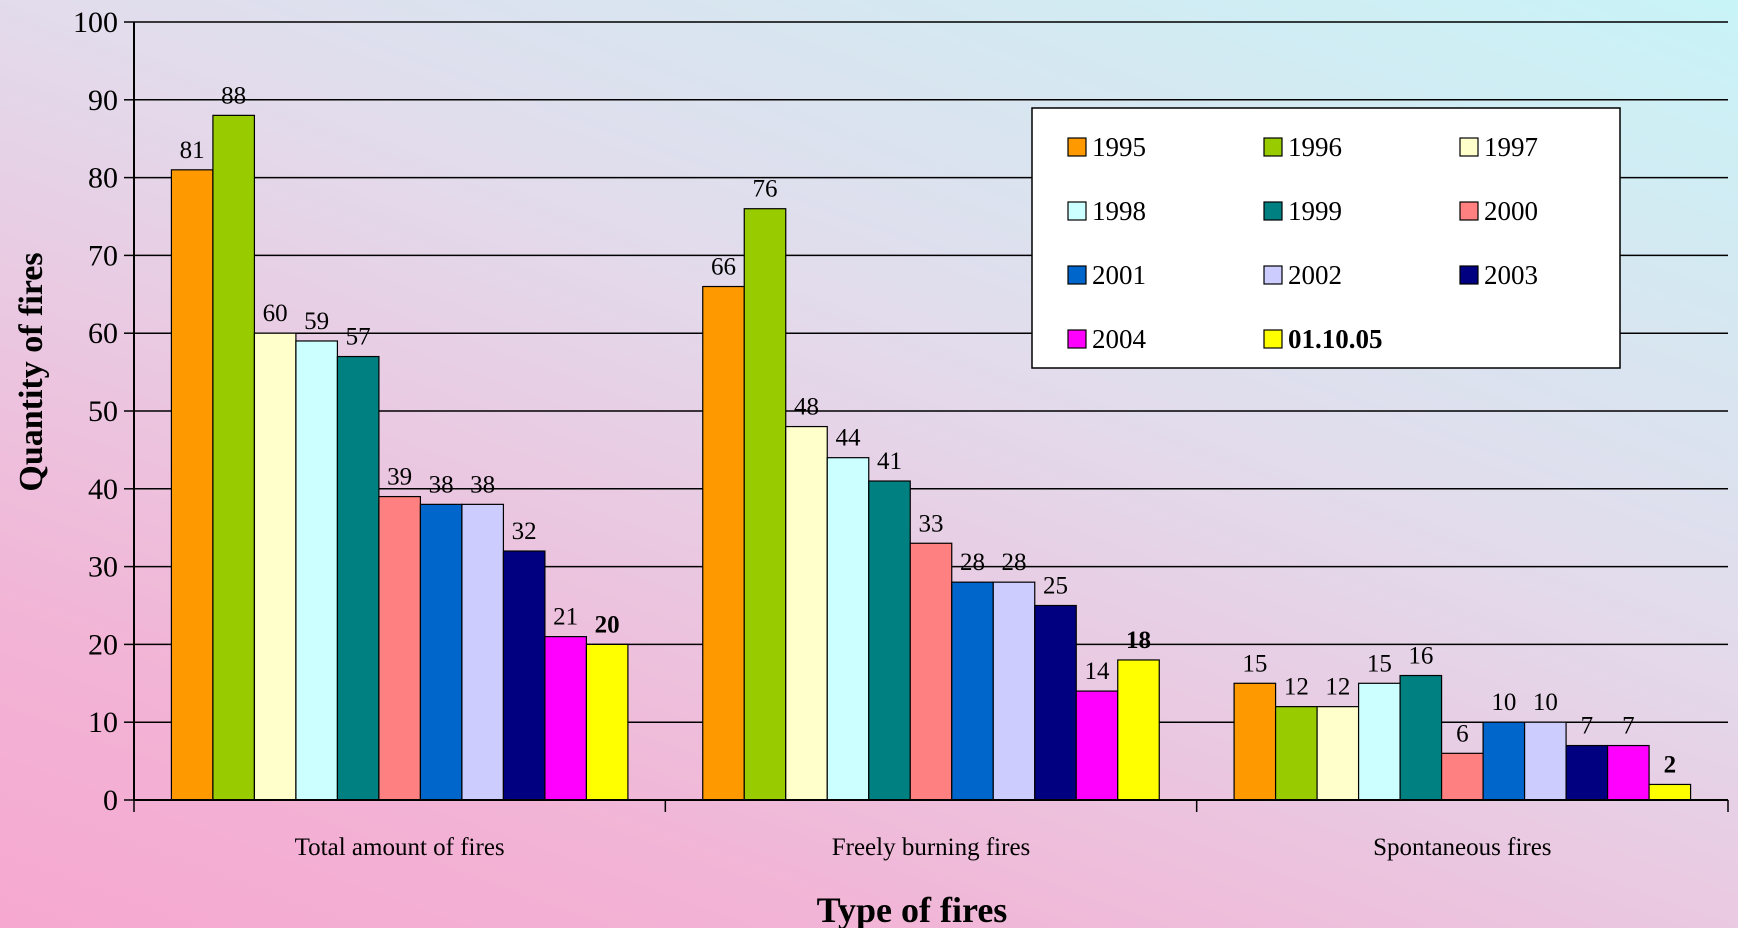 The image size is (1738, 928). I want to click on data-label: 44, so click(849, 438).